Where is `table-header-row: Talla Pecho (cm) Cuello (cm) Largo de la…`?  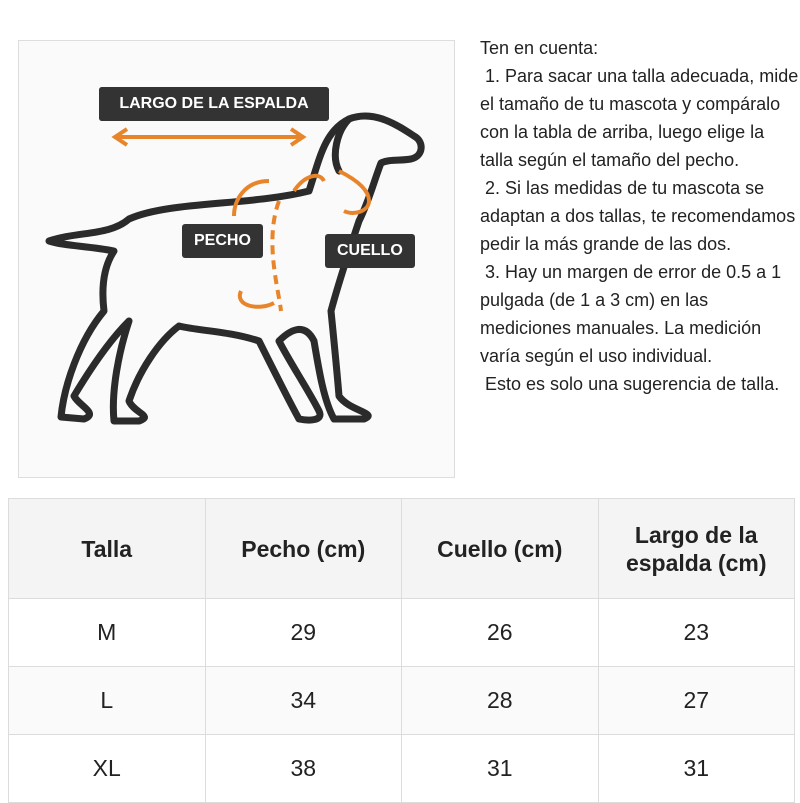
table-header-row: Talla Pecho (cm) Cuello (cm) Largo de la… is located at coordinates (401, 548).